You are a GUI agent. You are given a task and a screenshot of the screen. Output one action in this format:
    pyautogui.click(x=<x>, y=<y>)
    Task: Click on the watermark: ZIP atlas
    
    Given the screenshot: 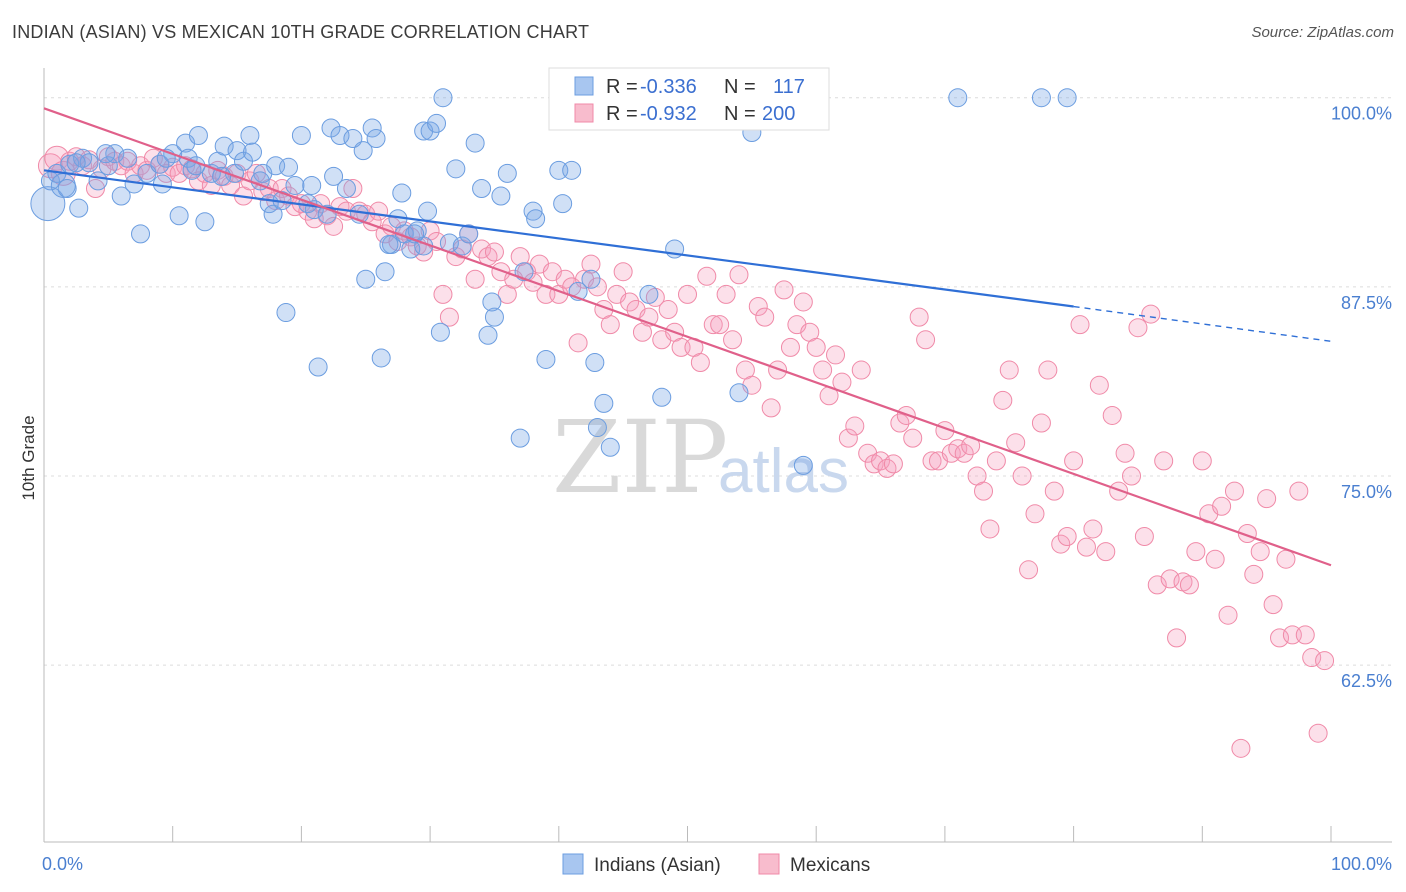 What is the action you would take?
    pyautogui.click(x=700, y=457)
    